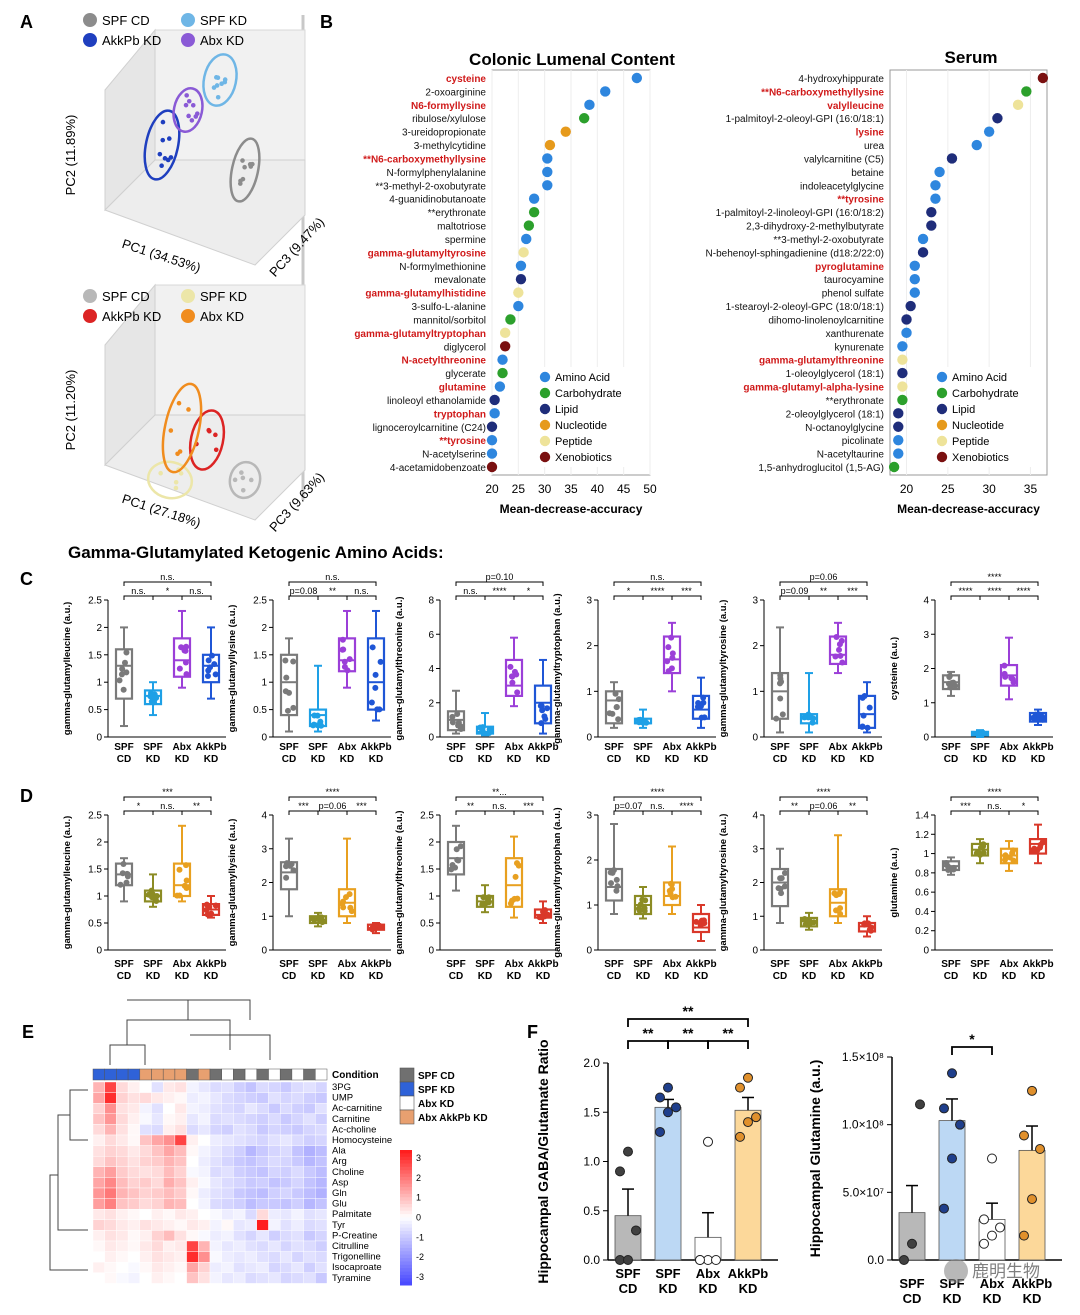 The width and height of the screenshot is (1080, 1315). What do you see at coordinates (167, 577) in the screenshot?
I see `significance-label: n.s.` at bounding box center [167, 577].